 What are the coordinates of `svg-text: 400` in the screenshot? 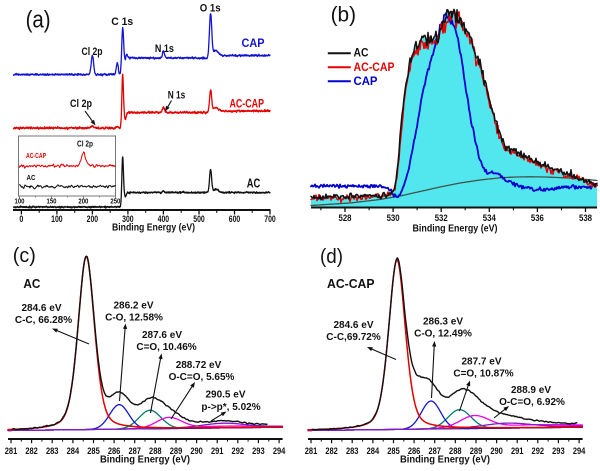 It's located at (164, 219).